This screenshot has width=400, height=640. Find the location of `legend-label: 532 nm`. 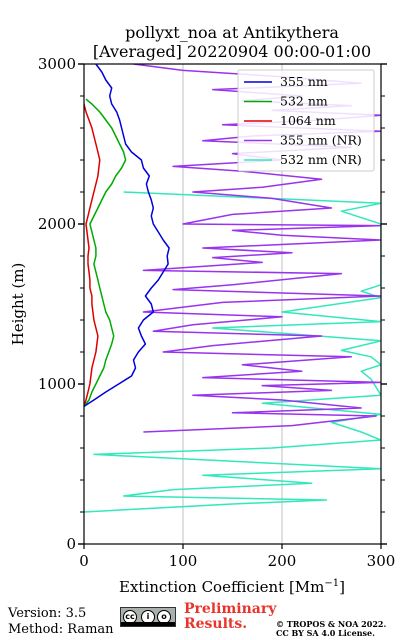

legend-label: 532 nm is located at coordinates (304, 101).